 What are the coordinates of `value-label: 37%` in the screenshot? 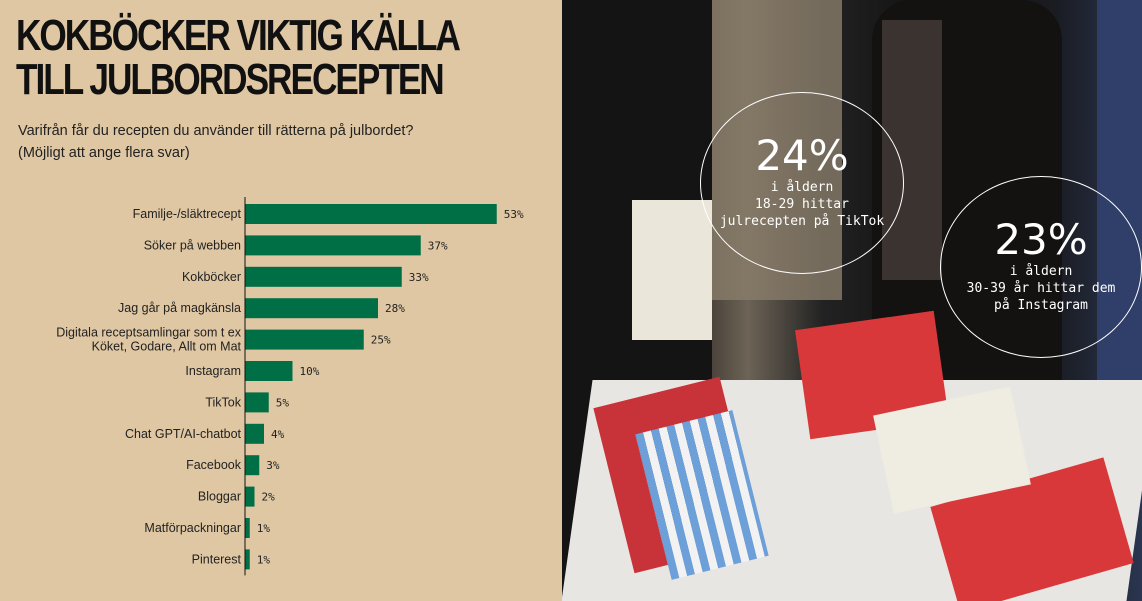 It's located at (438, 245).